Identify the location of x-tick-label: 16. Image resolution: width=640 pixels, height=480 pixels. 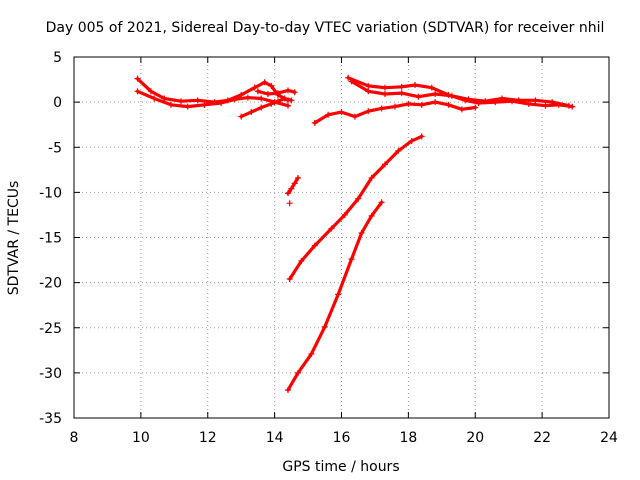
(342, 438).